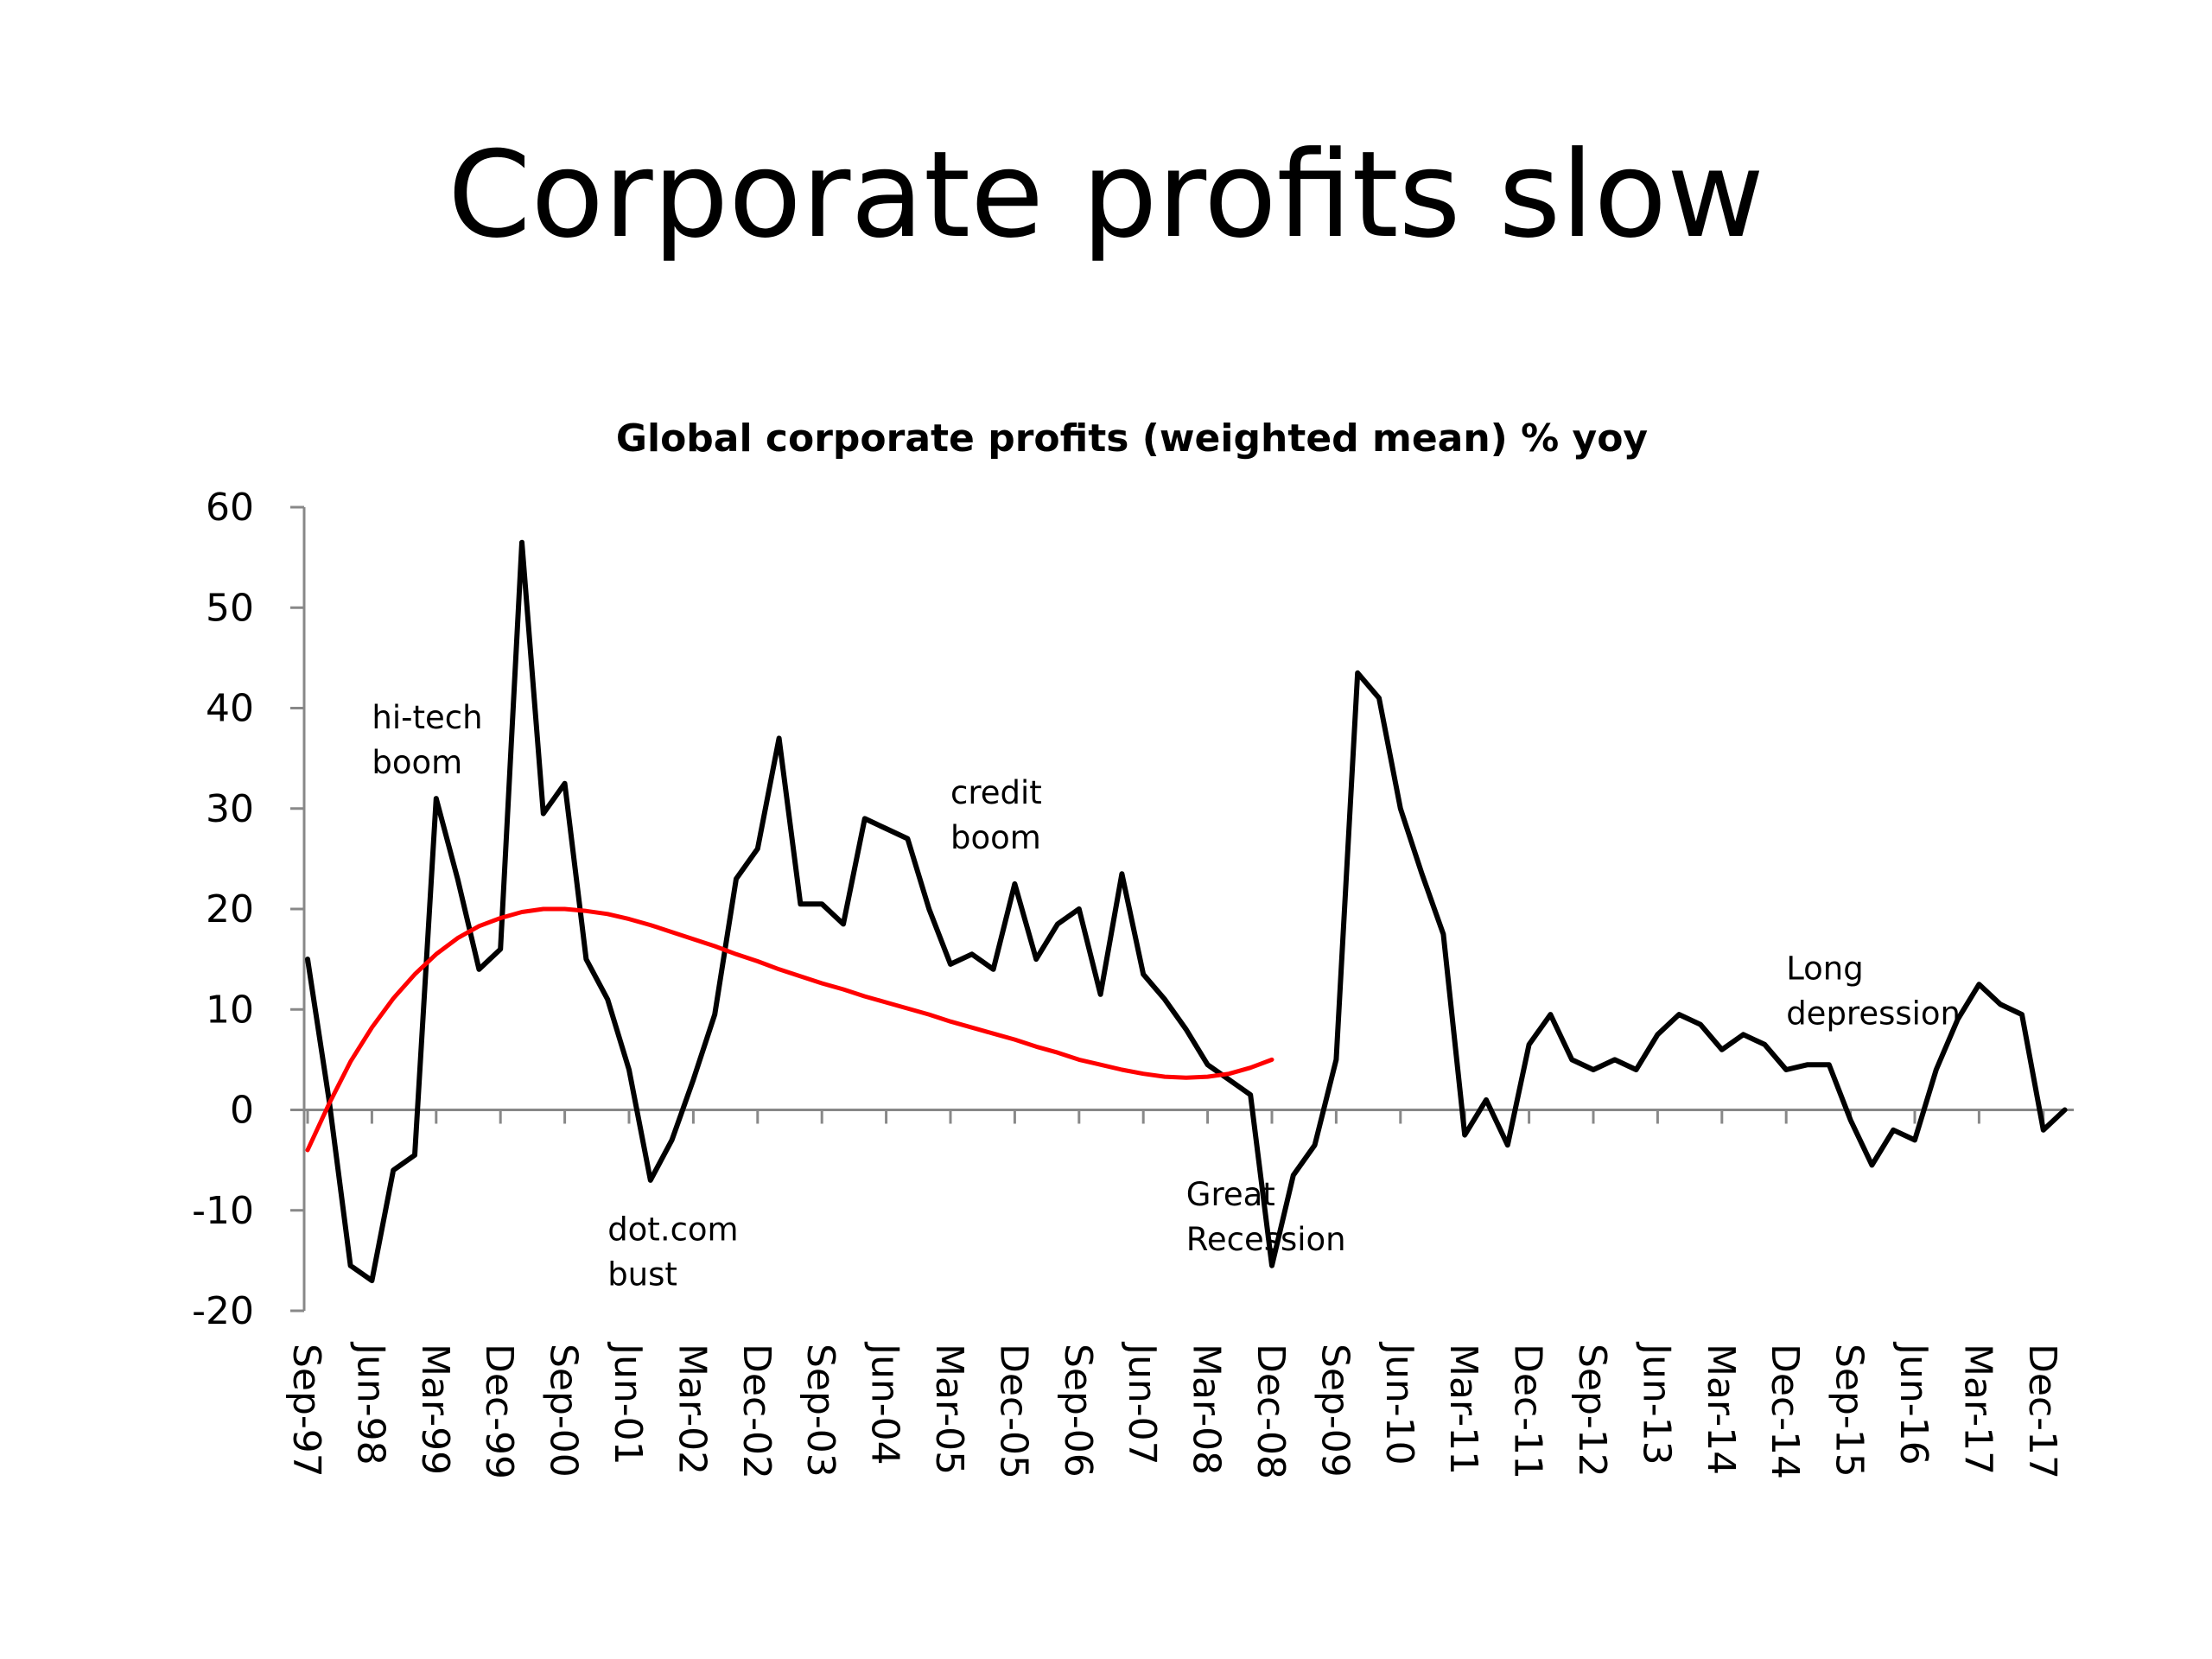 This screenshot has width=2212, height=1659. What do you see at coordinates (1078, 1411) in the screenshot?
I see `x-tick-label: Sep-06` at bounding box center [1078, 1411].